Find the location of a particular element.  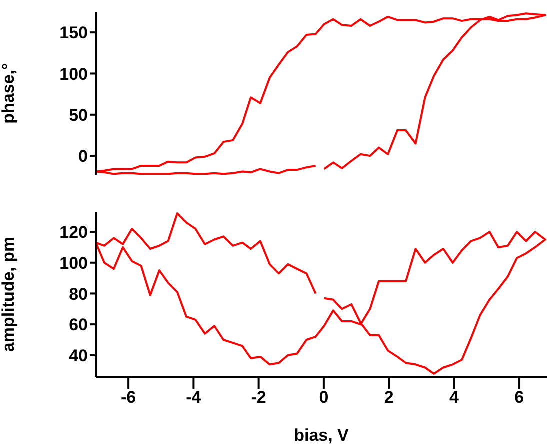

x-tick-label: -6 is located at coordinates (128, 398).